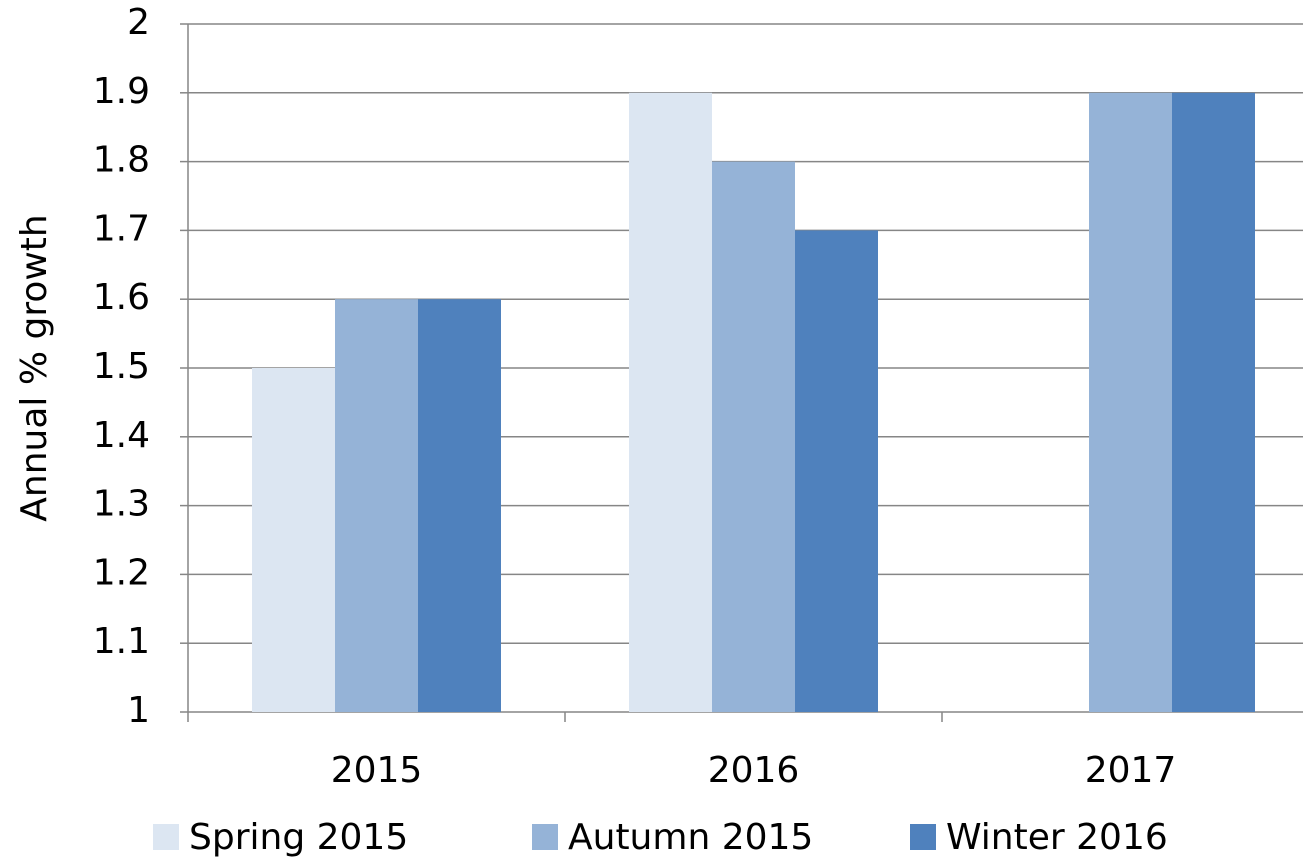 This screenshot has width=1305, height=866. I want to click on x-tick-label: 2015, so click(377, 770).